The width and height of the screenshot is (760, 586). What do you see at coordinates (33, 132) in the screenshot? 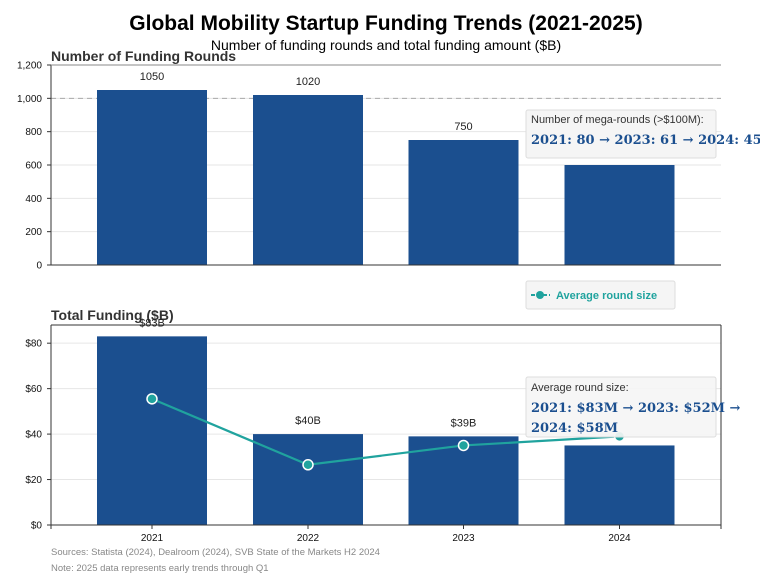
I see `rounds-y-tick-label: 800` at bounding box center [33, 132].